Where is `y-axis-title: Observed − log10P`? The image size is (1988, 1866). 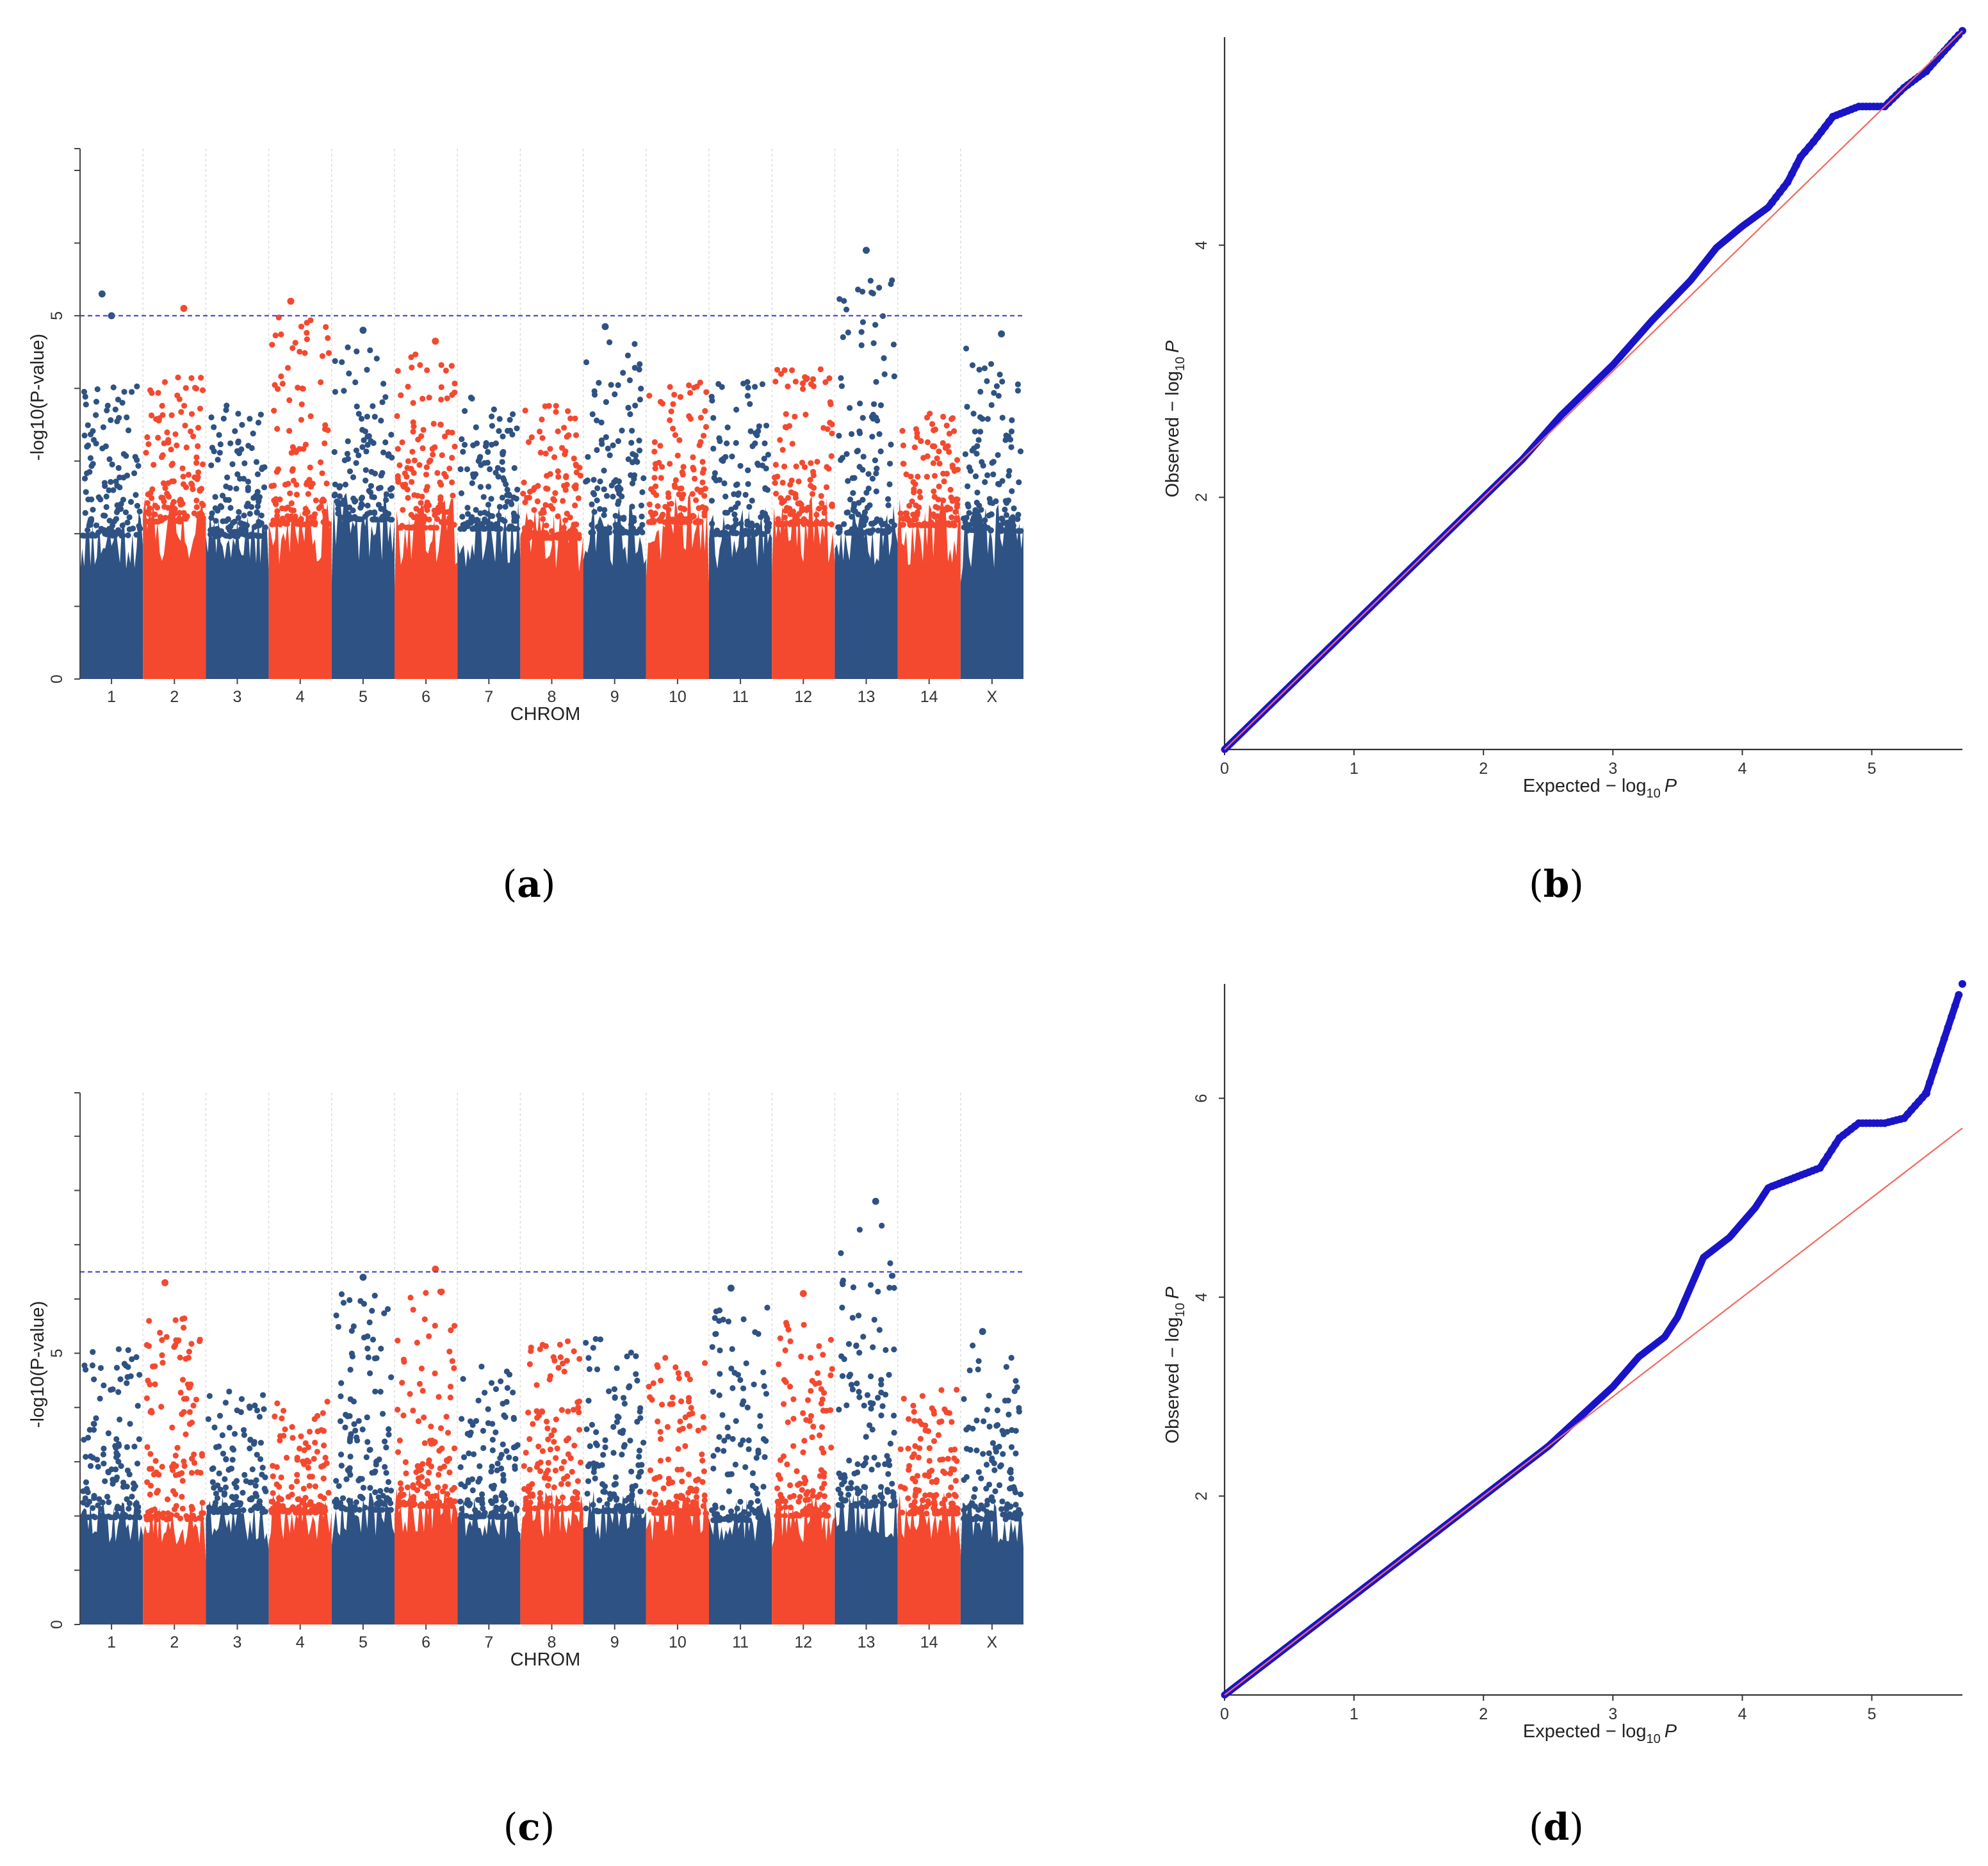
y-axis-title: Observed − log10P is located at coordinates (1174, 1365).